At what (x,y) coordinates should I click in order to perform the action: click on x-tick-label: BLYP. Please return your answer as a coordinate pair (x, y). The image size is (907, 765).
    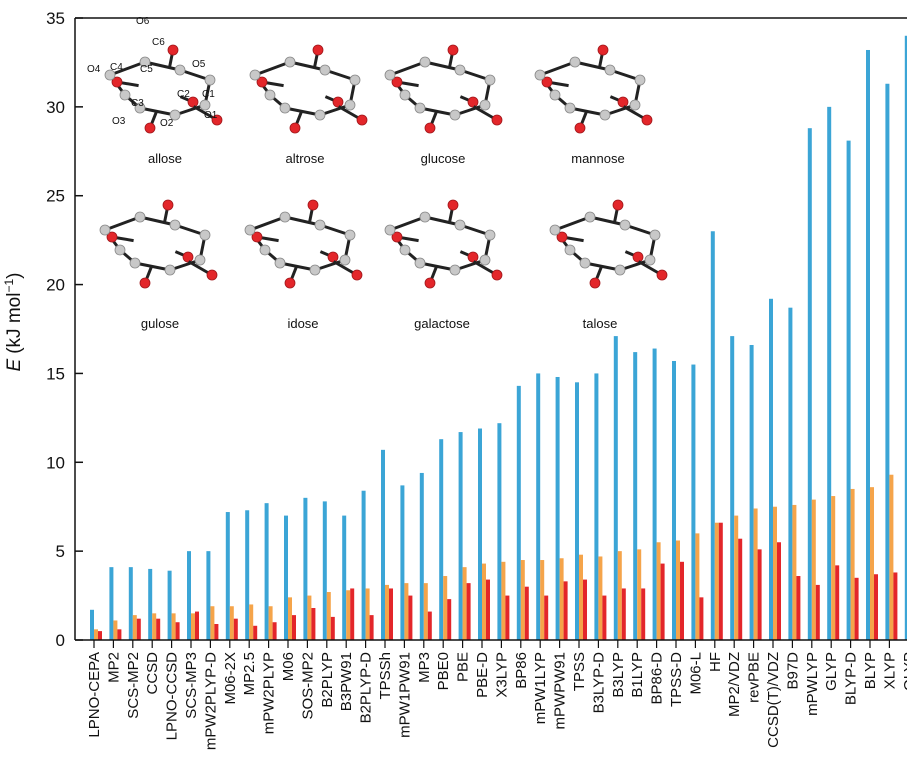
    Looking at the image, I should click on (870, 670).